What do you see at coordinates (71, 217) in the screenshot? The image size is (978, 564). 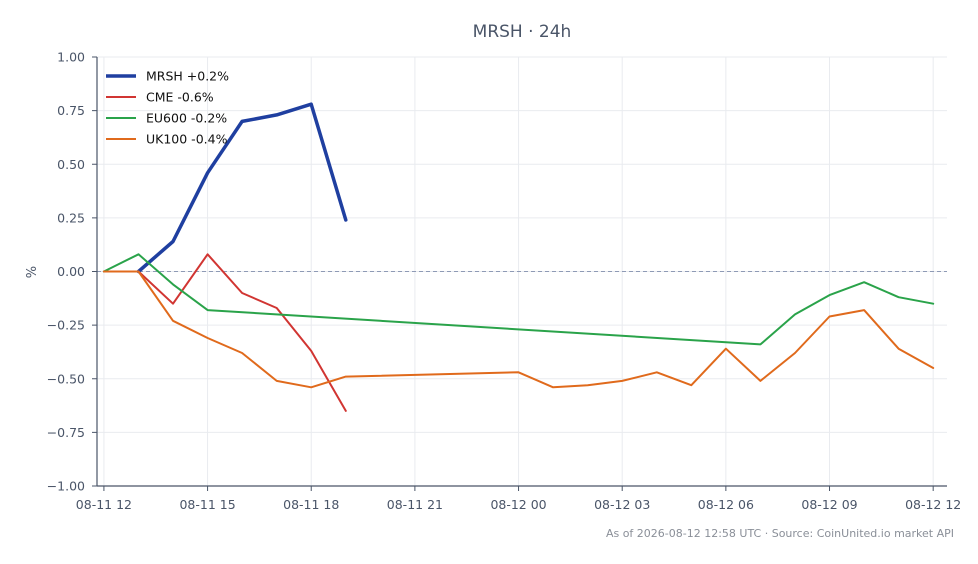 I see `y-tick-label: 0.25` at bounding box center [71, 217].